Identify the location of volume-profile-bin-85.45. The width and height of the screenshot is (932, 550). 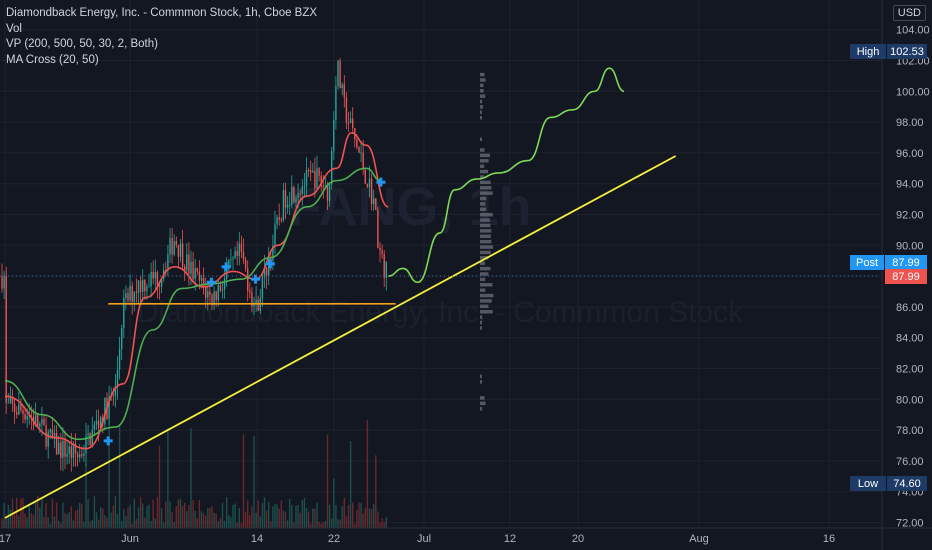
(481, 317).